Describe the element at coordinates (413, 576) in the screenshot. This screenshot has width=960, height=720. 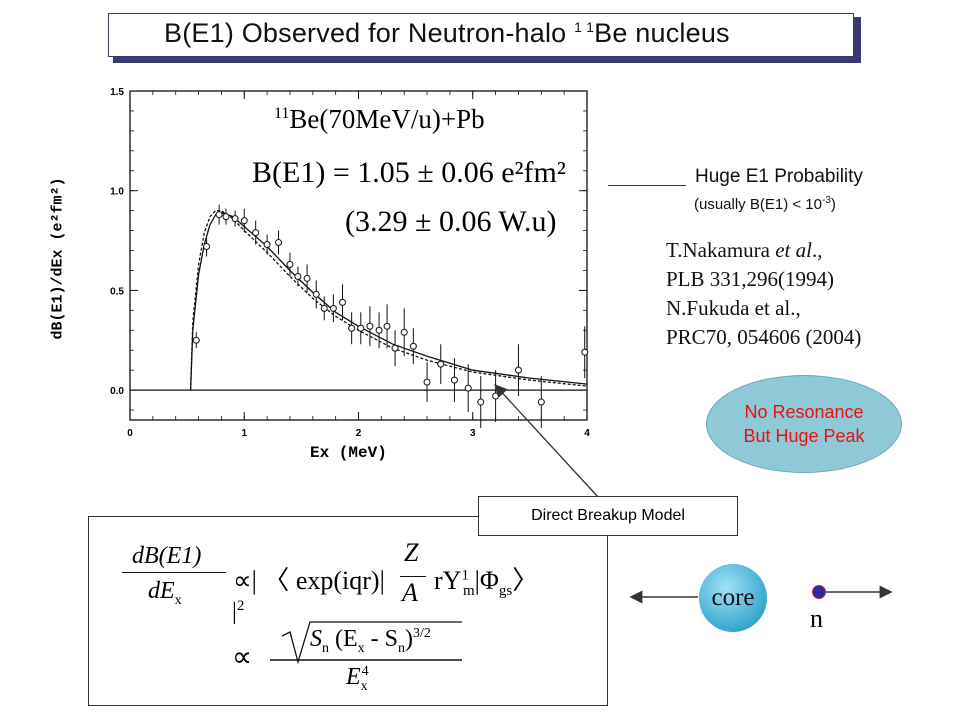
I see `formula-za-bar` at that location.